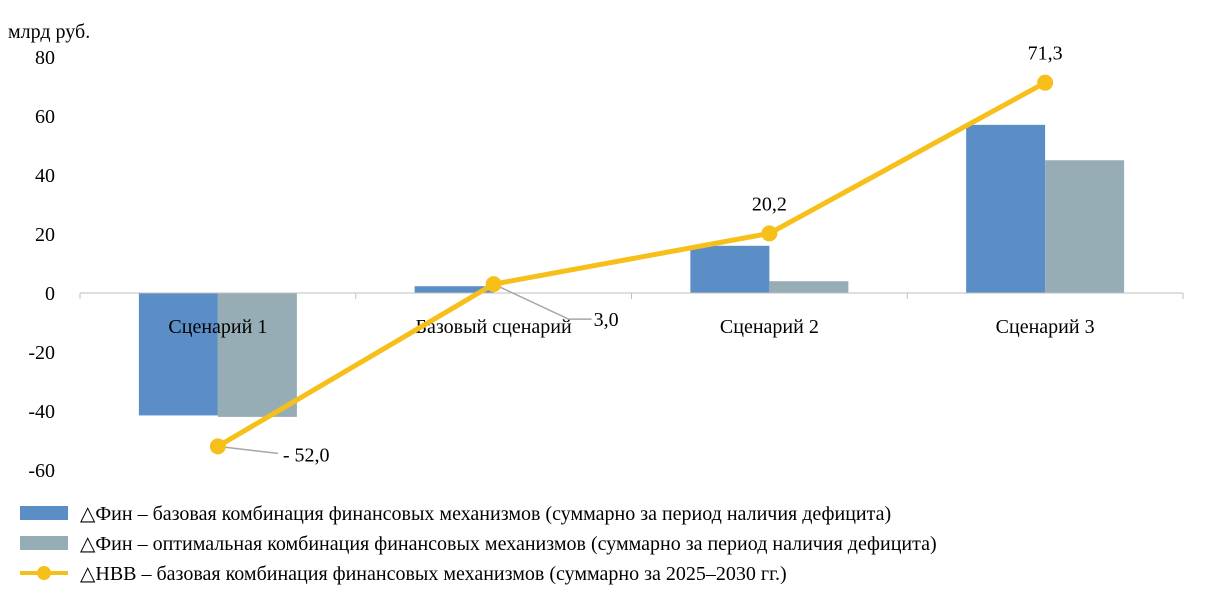  What do you see at coordinates (41, 353) in the screenshot?
I see `y-tick-label: -20` at bounding box center [41, 353].